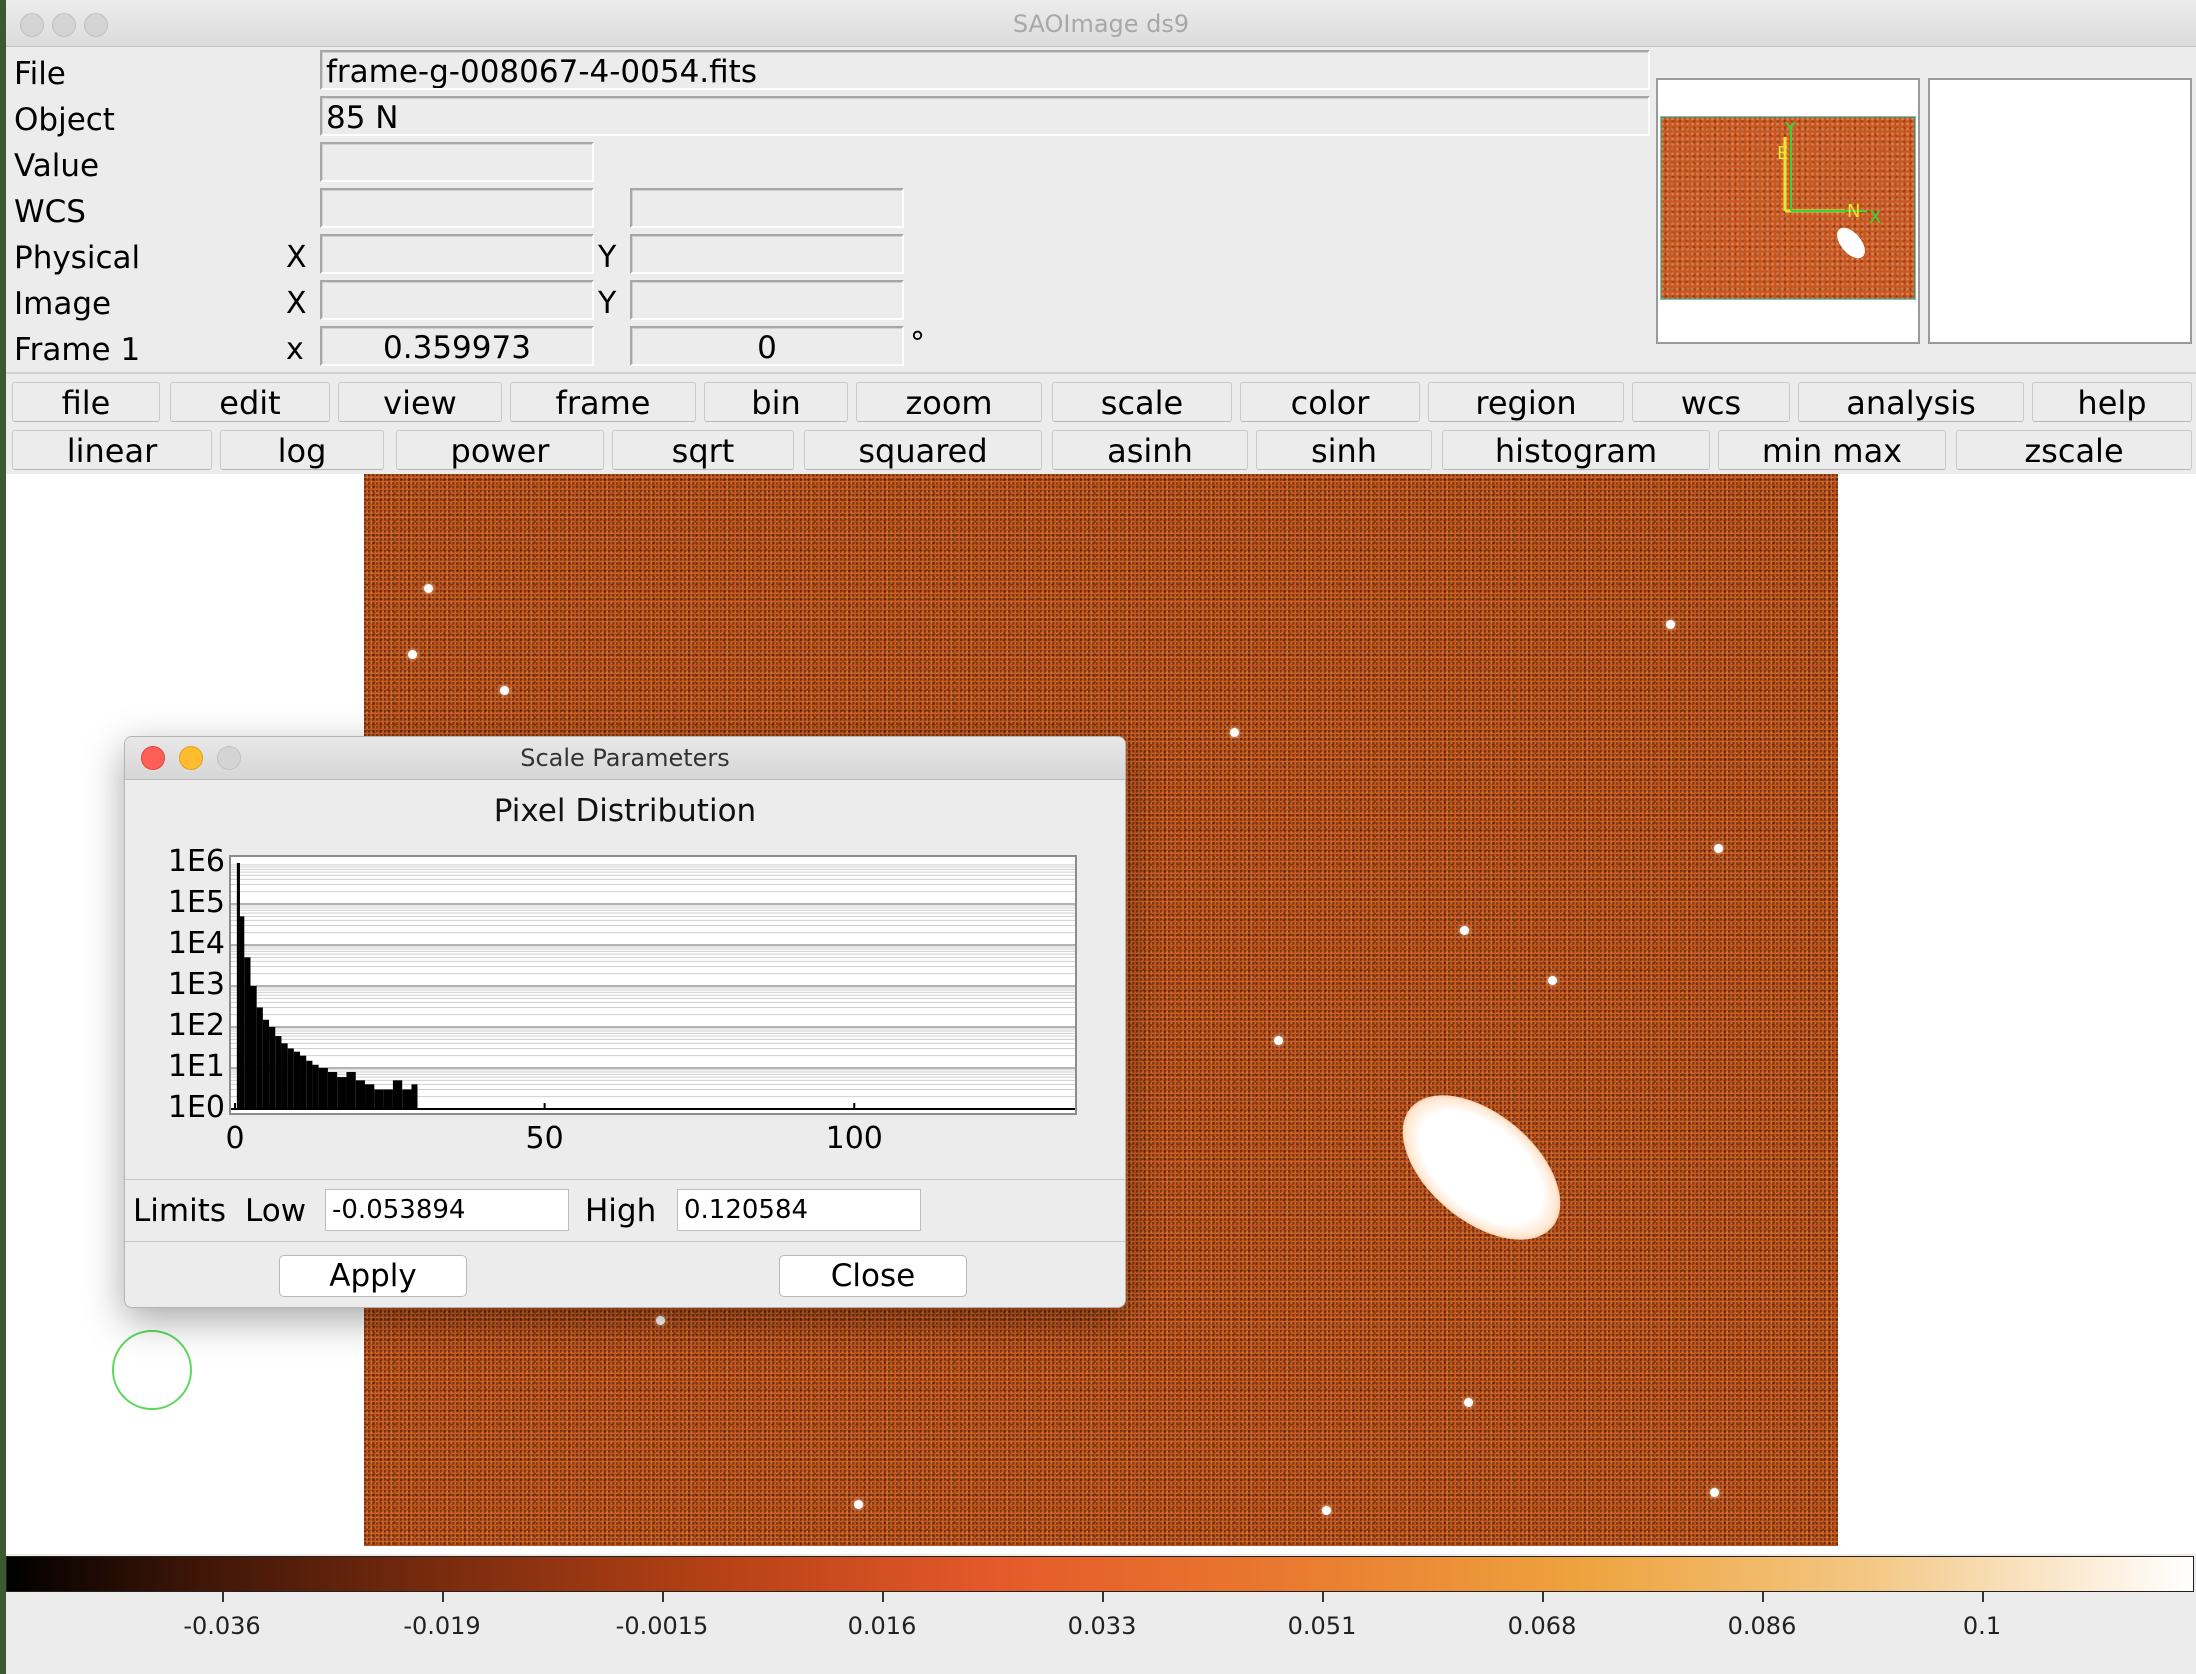  What do you see at coordinates (96, 25) in the screenshot?
I see `zoom-window-button` at bounding box center [96, 25].